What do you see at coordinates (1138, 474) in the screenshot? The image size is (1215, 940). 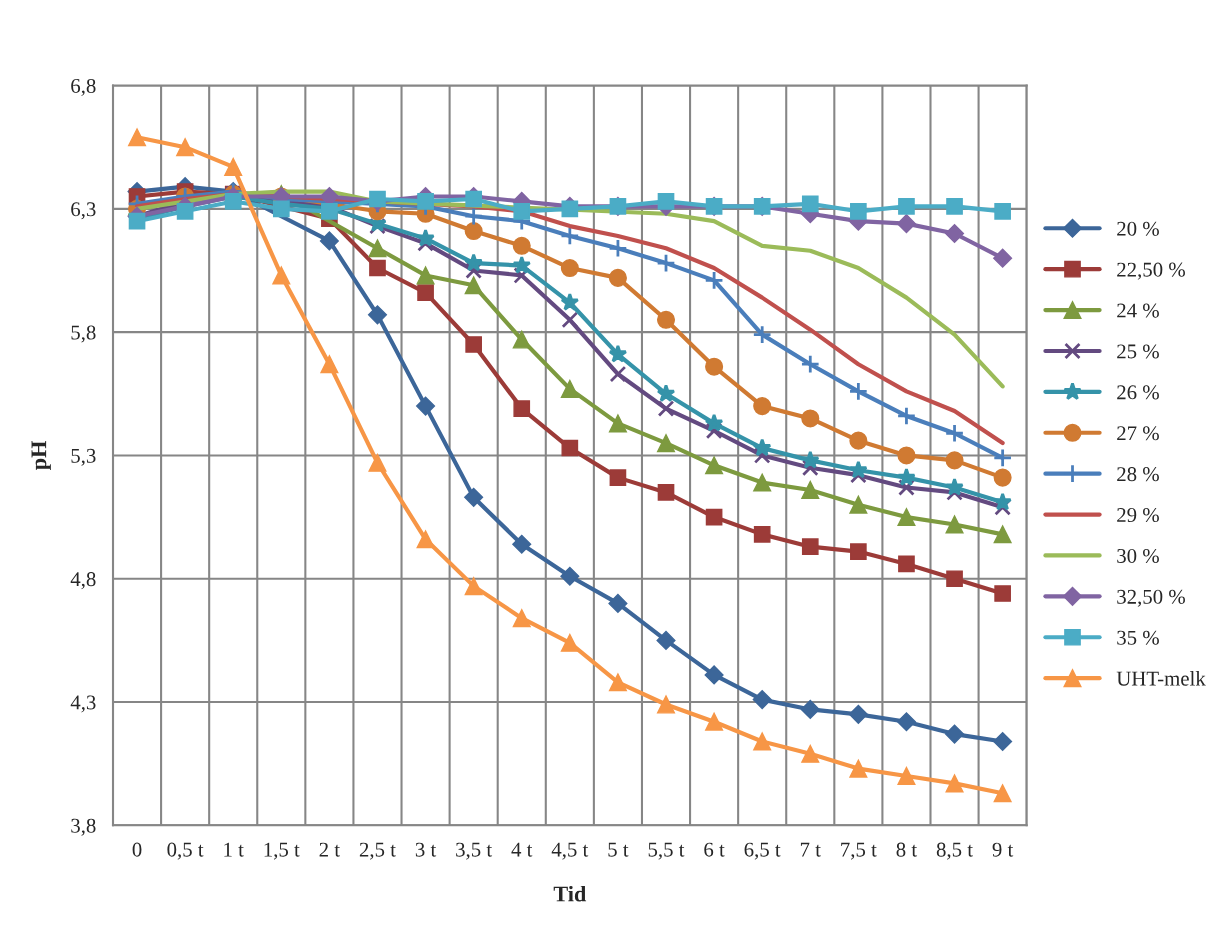 I see `legend-label: 28 %` at bounding box center [1138, 474].